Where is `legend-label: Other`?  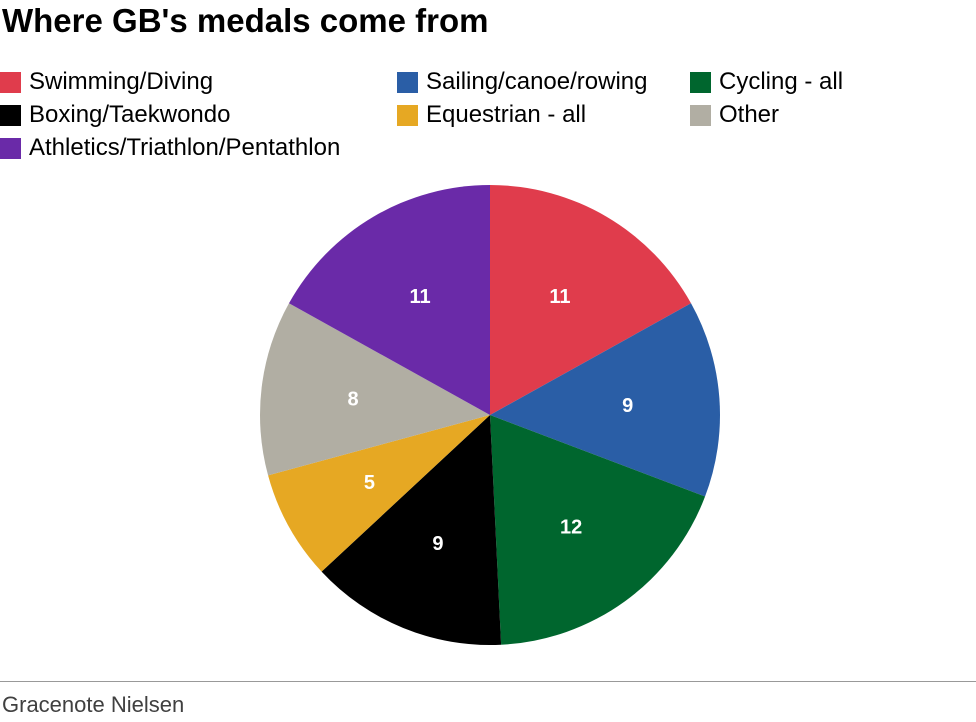 legend-label: Other is located at coordinates (749, 114).